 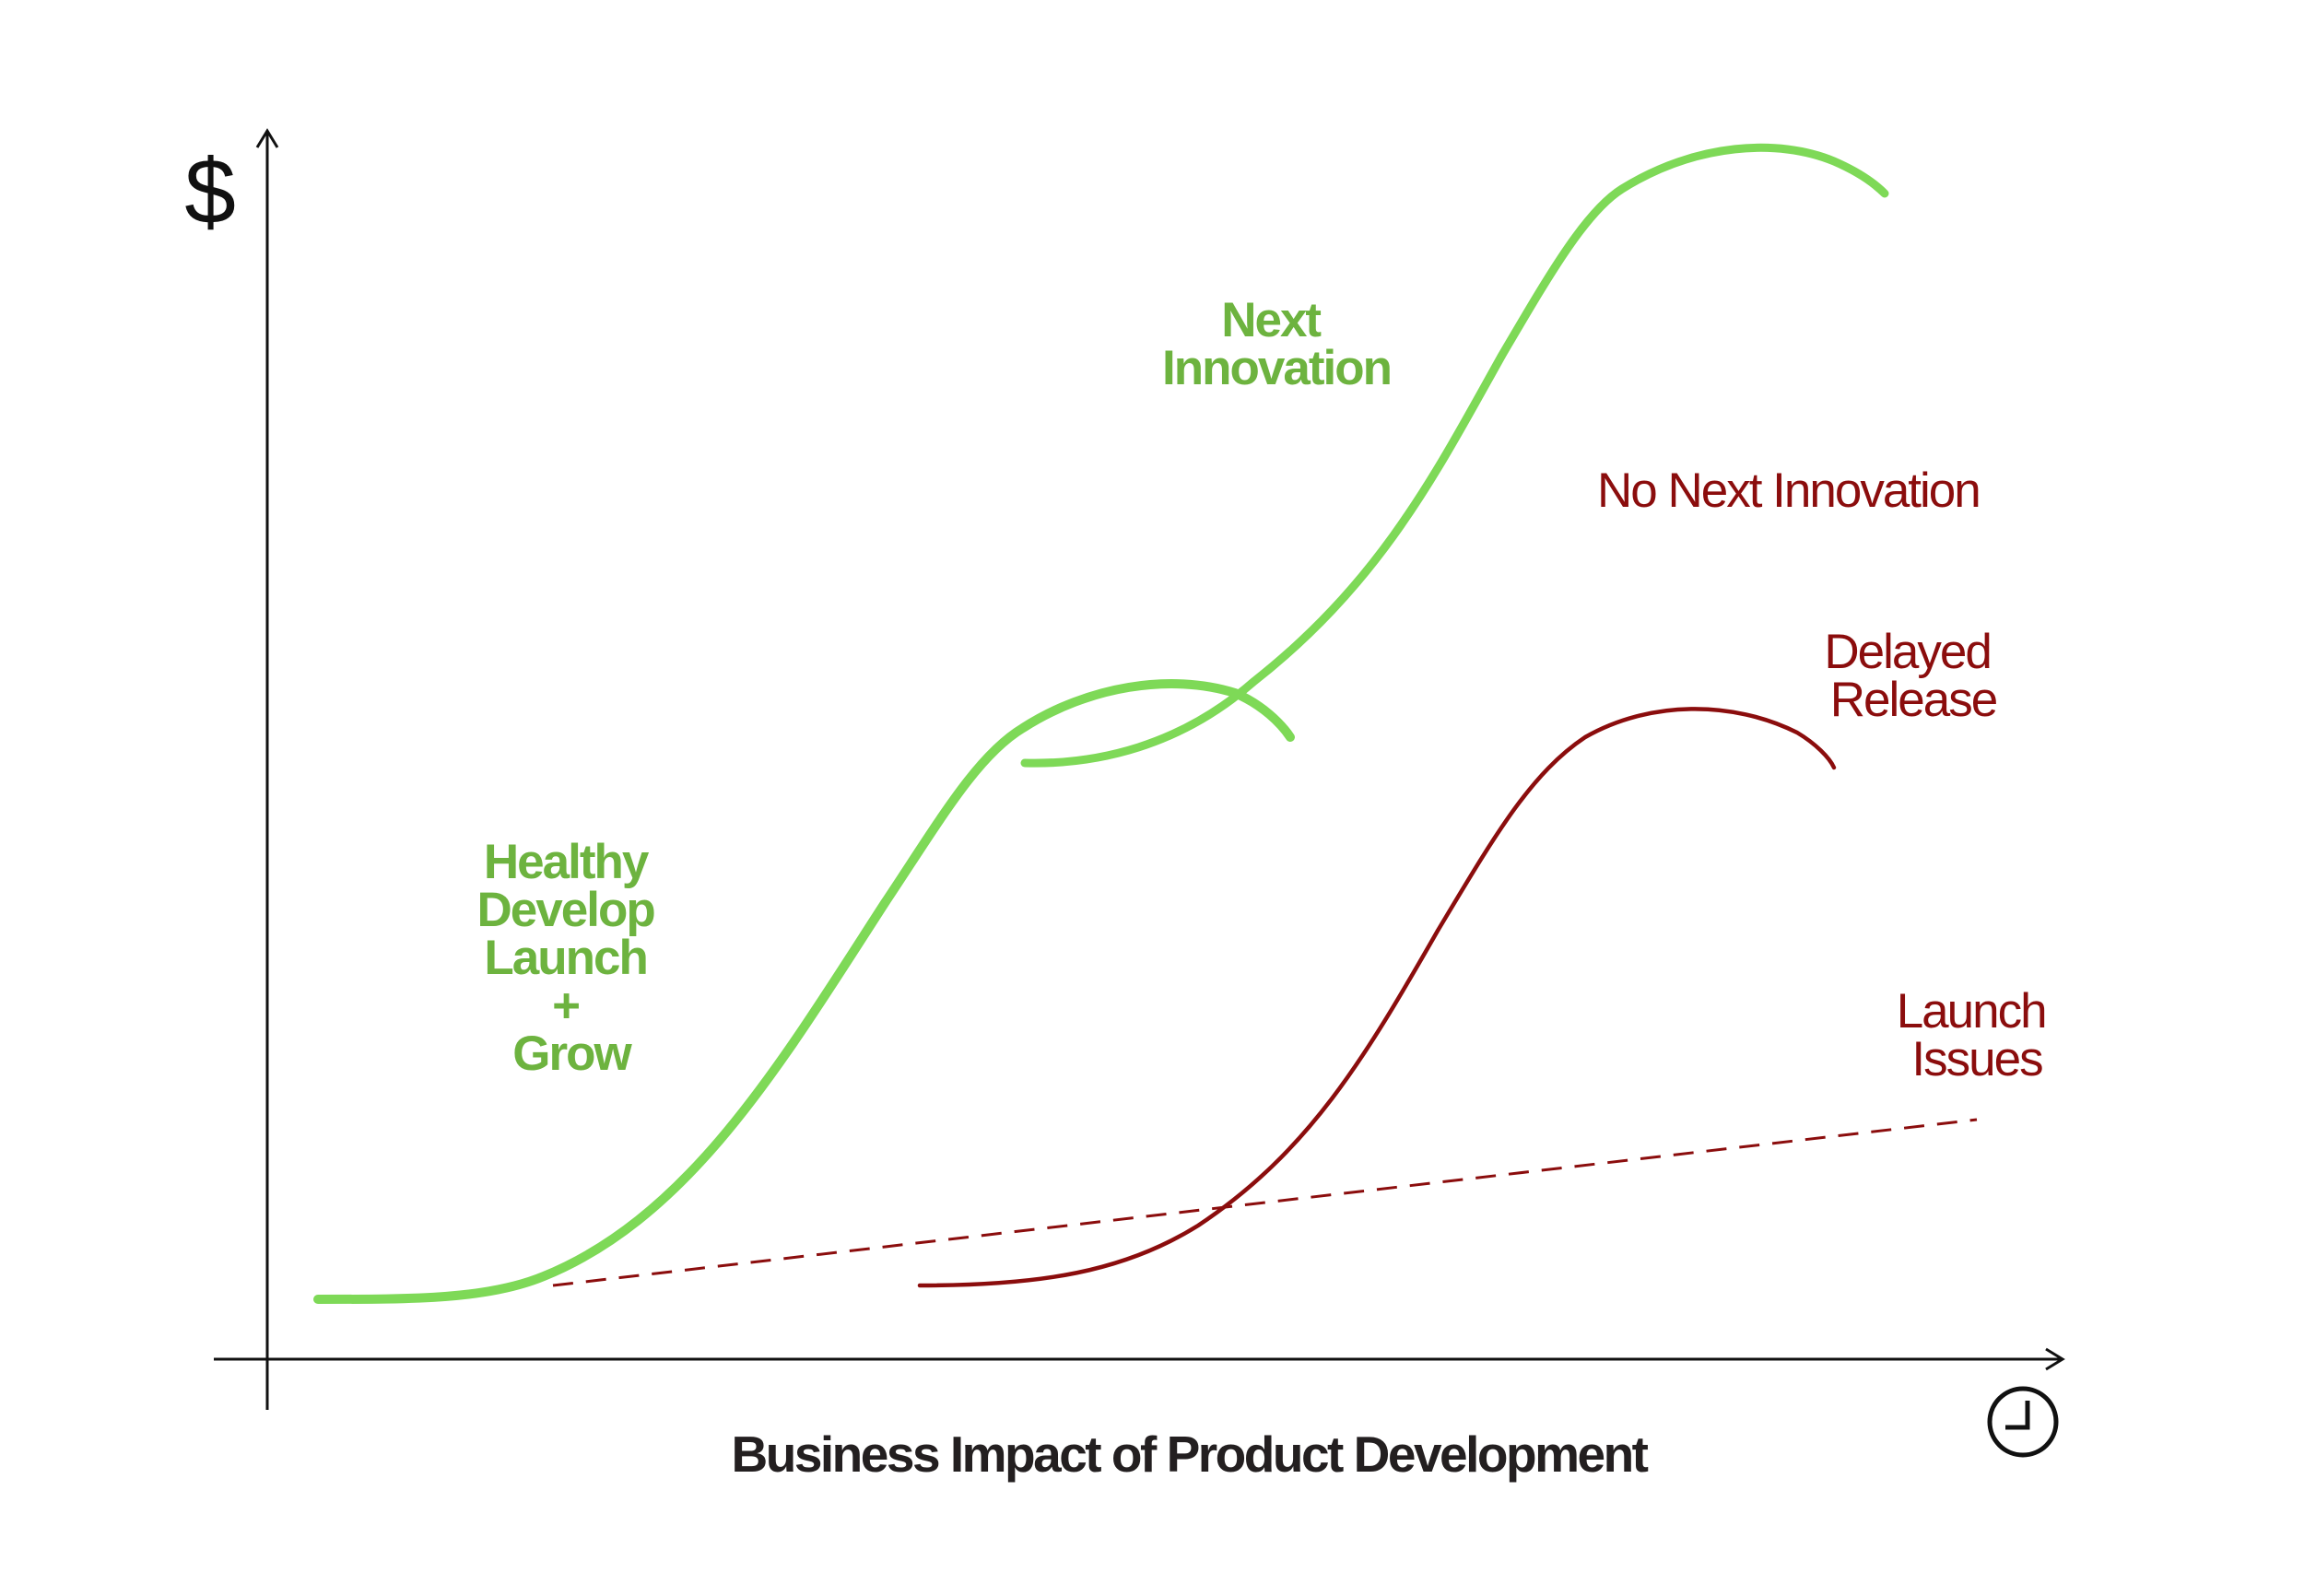 I want to click on healthy-label: Healthy Develop Launch + Grow, so click(x=571, y=958).